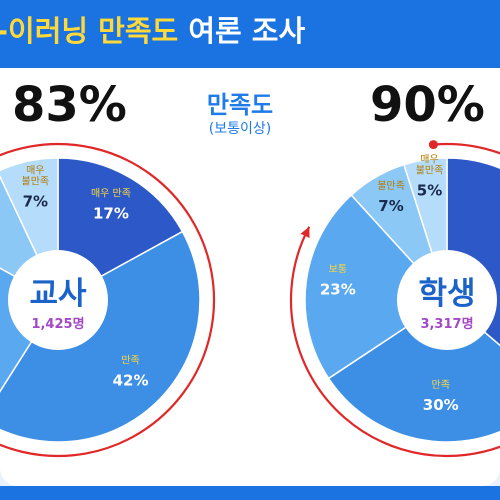  I want to click on respondent-count: 1,425명, so click(57, 324).